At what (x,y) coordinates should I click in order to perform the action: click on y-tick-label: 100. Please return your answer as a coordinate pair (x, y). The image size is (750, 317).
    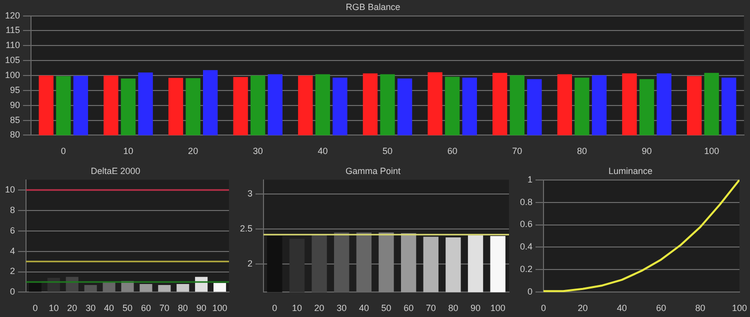
    Looking at the image, I should click on (12, 75).